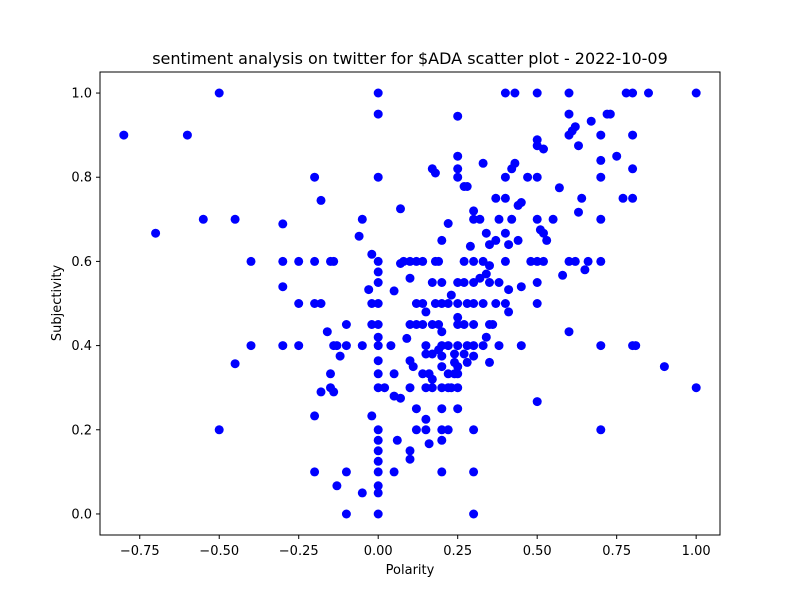 The image size is (800, 600). I want to click on y-axis-label: Subjectivity, so click(57, 303).